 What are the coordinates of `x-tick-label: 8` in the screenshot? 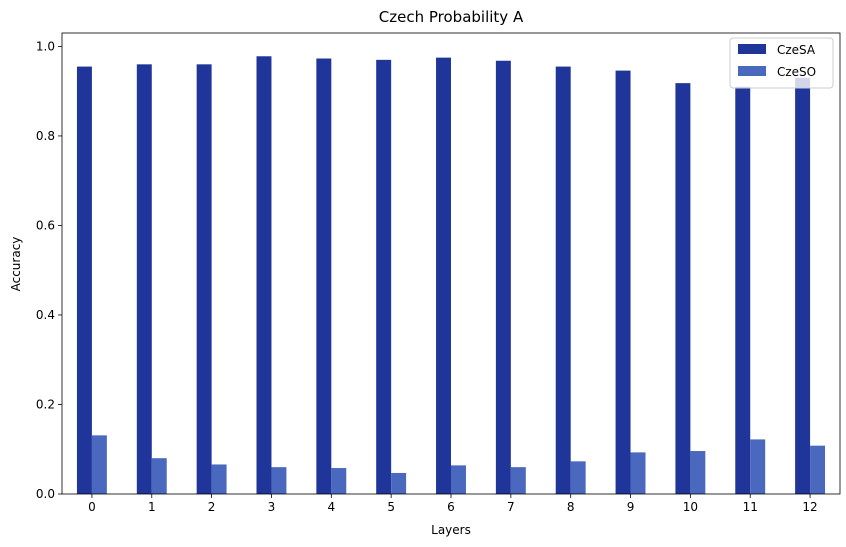 It's located at (571, 507).